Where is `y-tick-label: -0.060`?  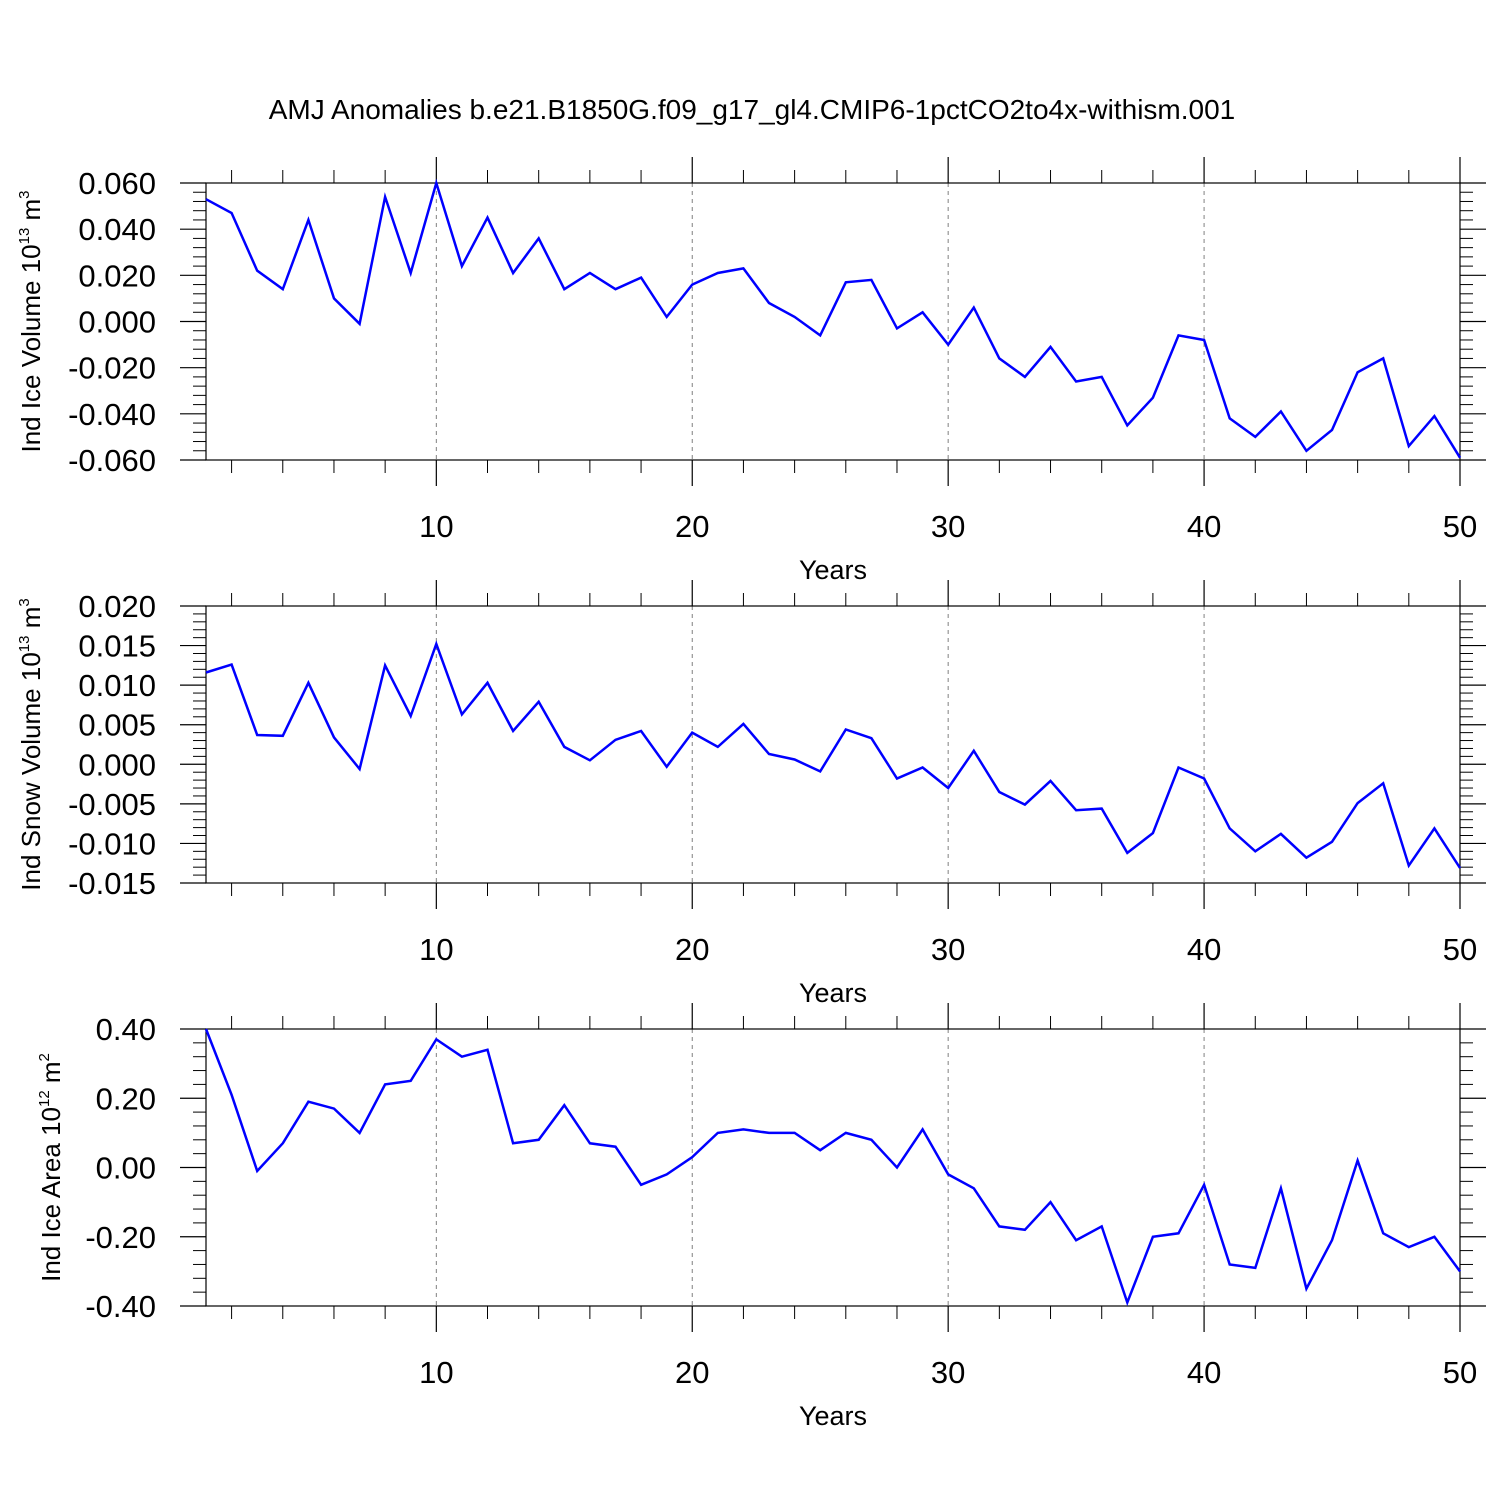 y-tick-label: -0.060 is located at coordinates (112, 460).